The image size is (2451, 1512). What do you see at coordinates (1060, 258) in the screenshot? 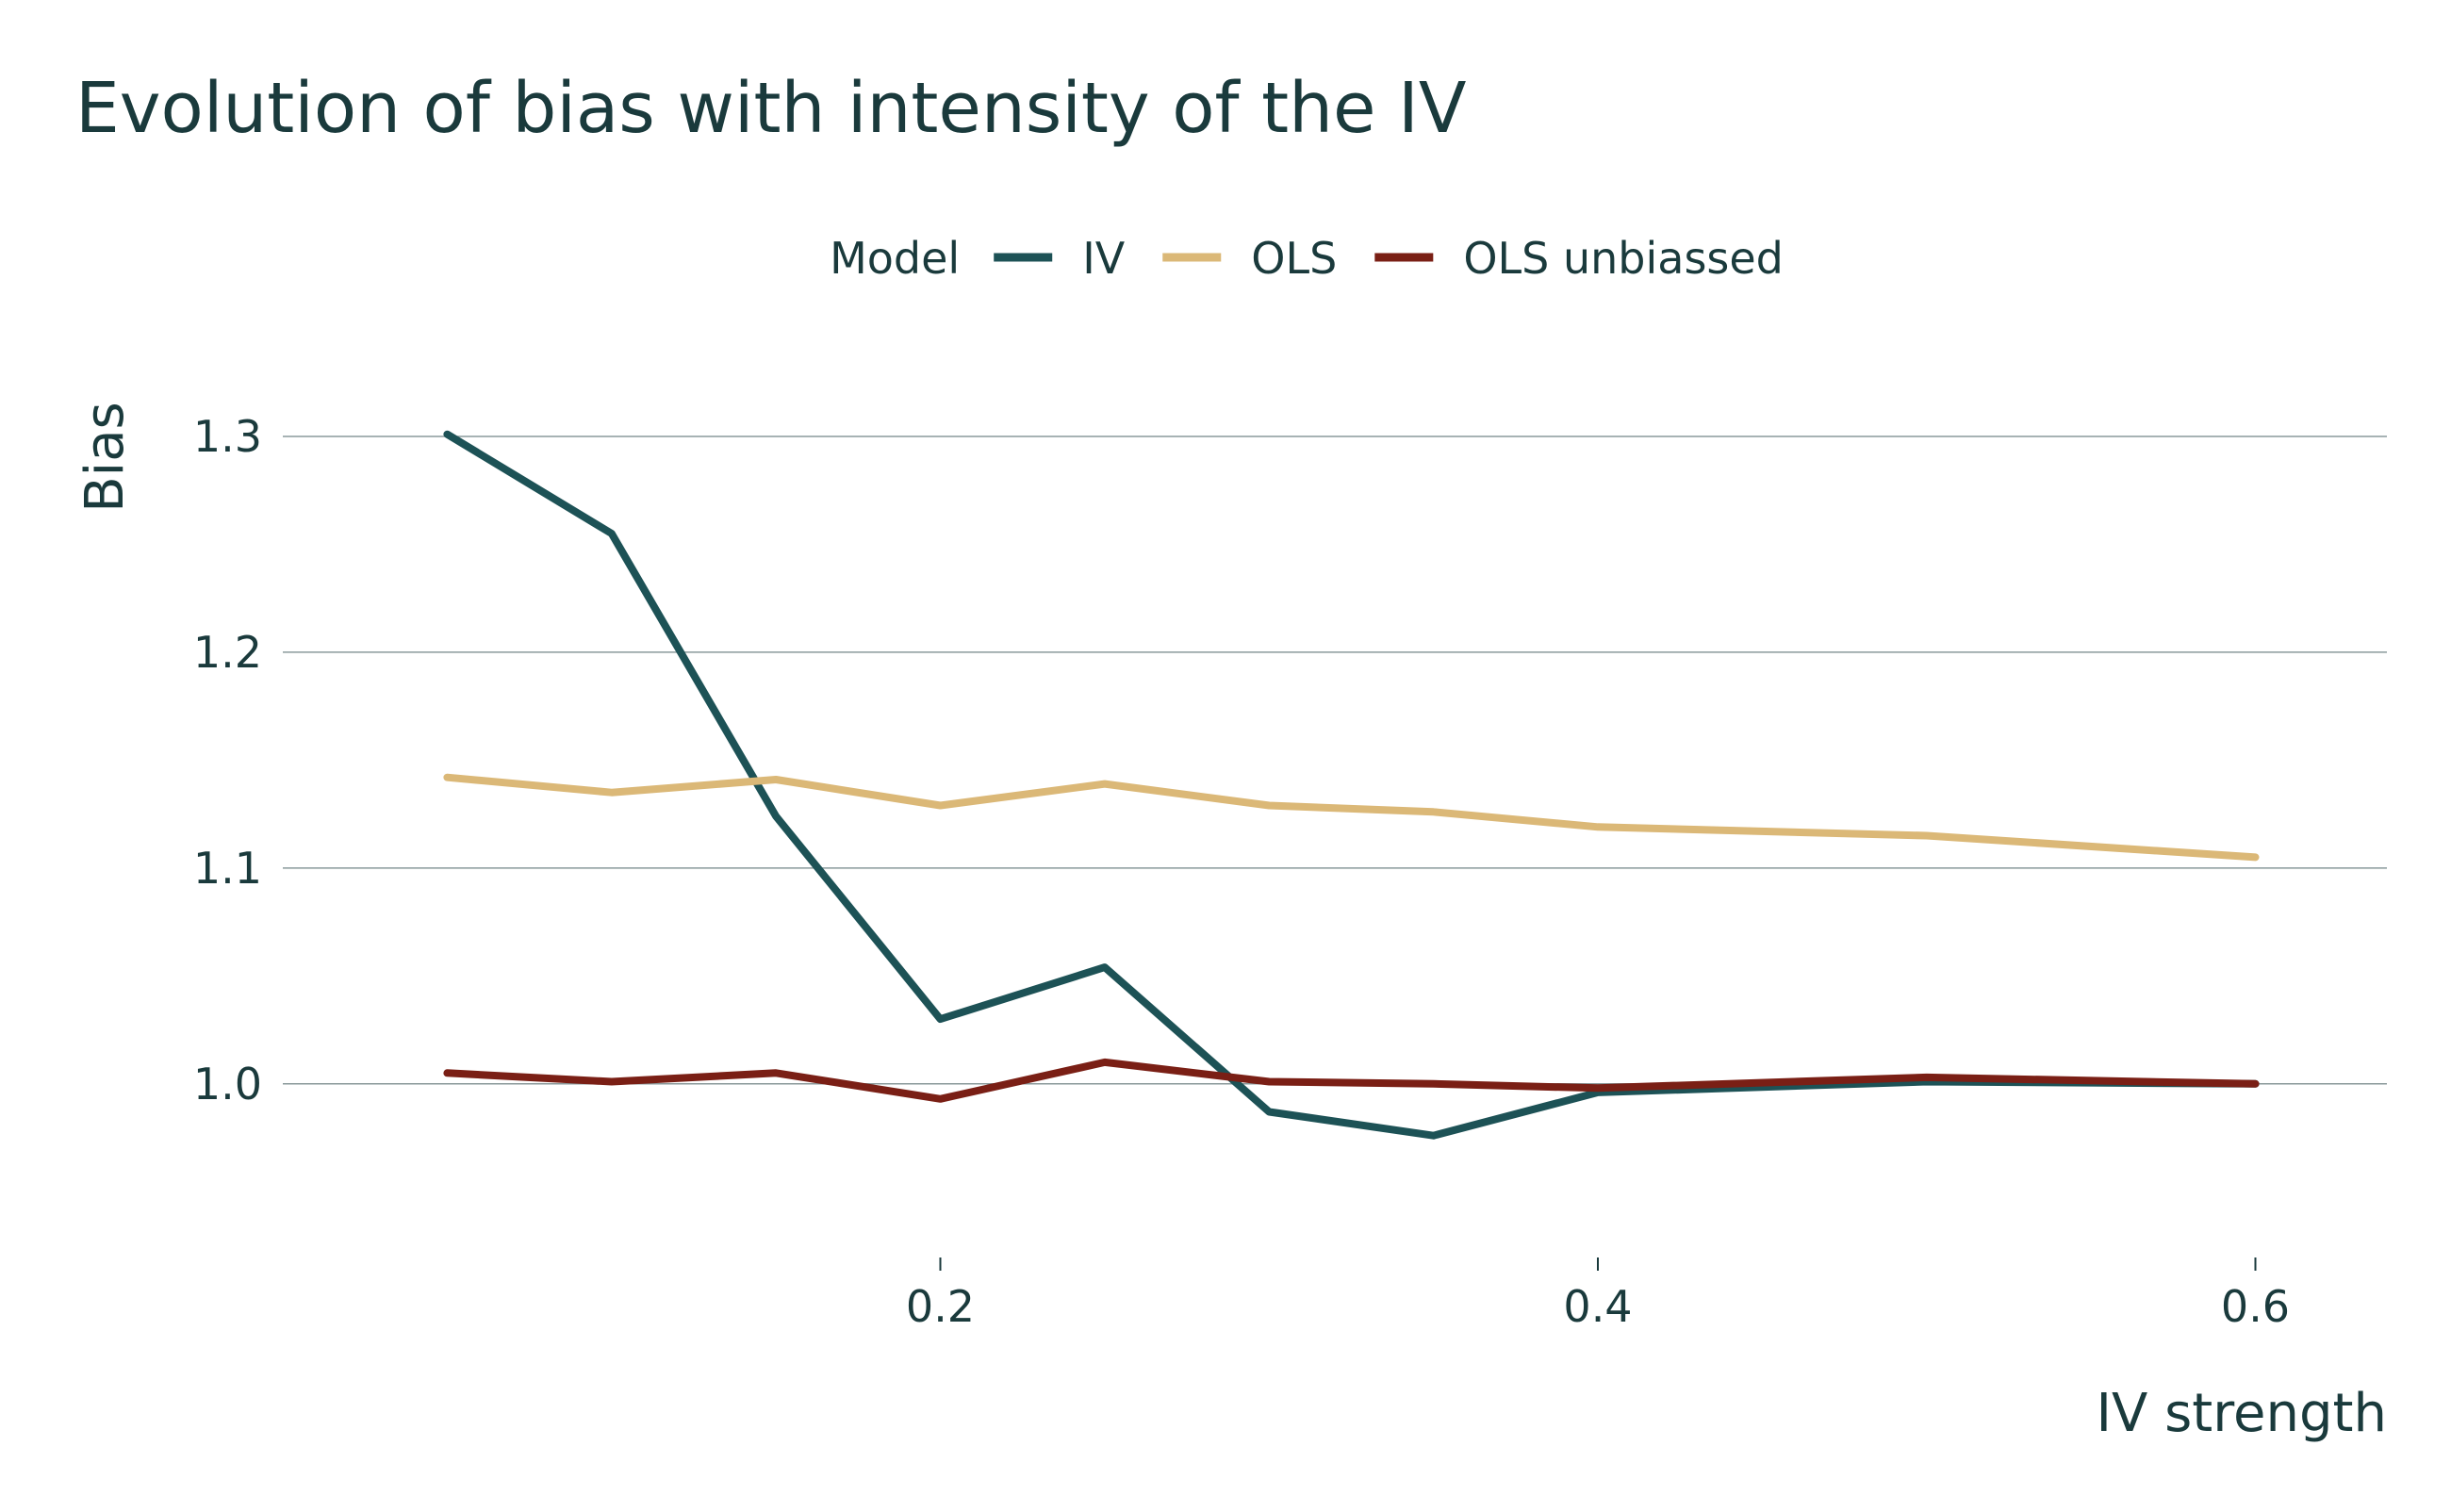
I see `legend-item-iv: IV` at bounding box center [1060, 258].